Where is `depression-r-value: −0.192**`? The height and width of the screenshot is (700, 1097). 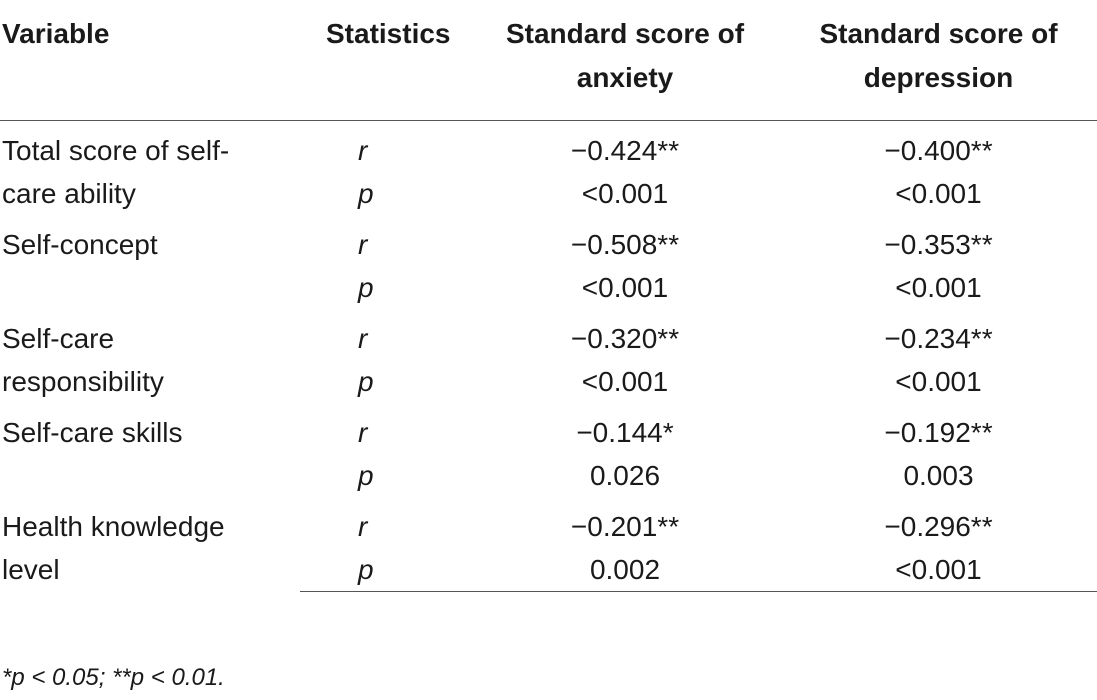
depression-r-value: −0.192** is located at coordinates (938, 432).